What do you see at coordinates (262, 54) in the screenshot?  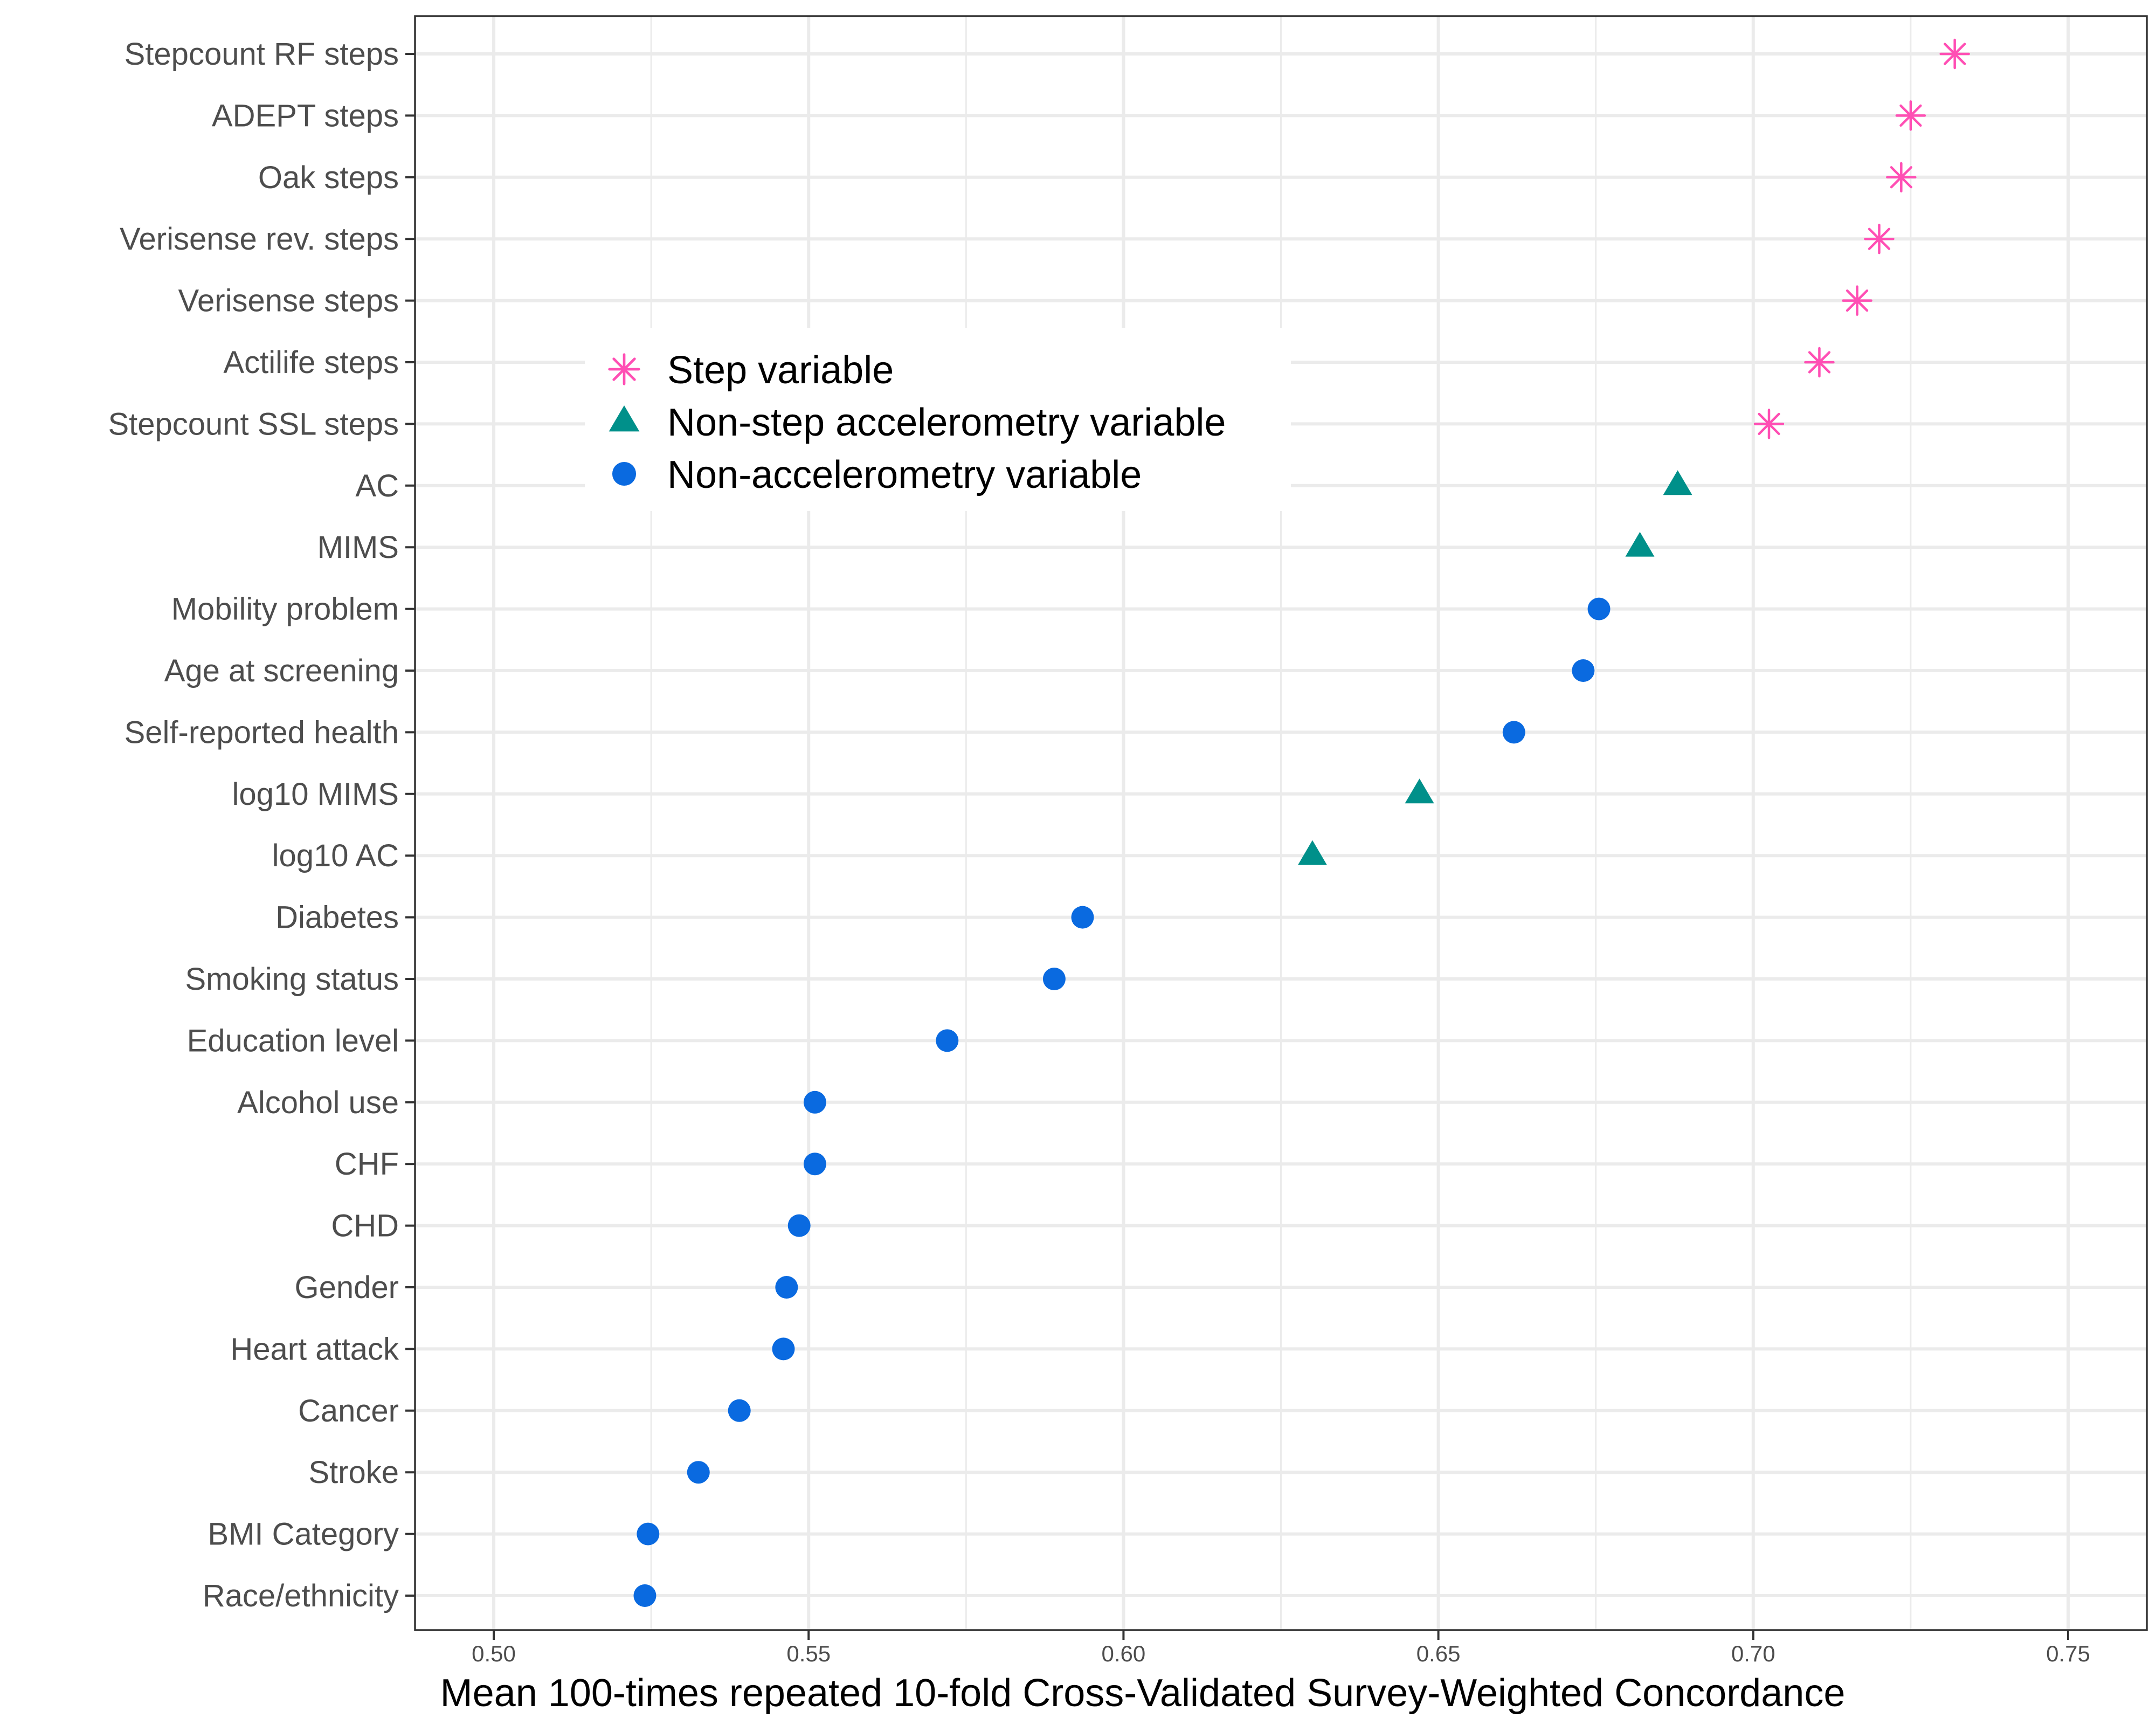 I see `y-tick-label: Stepcount RF steps` at bounding box center [262, 54].